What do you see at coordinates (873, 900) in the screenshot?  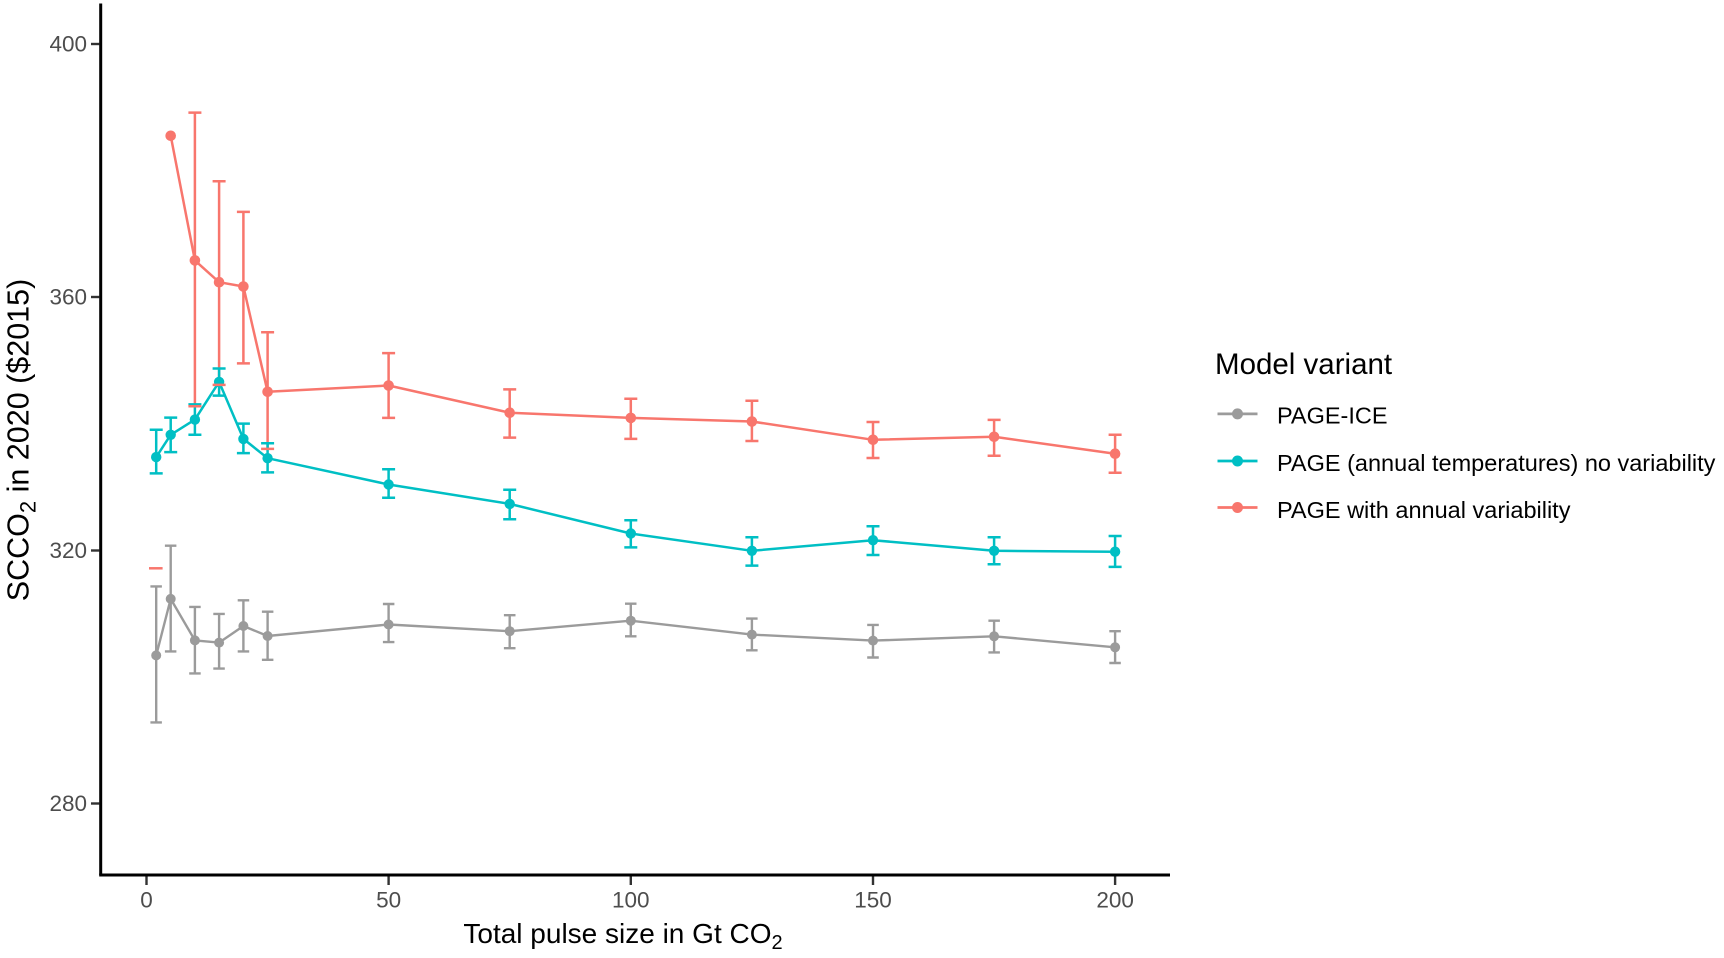 I see `svg-text: 150` at bounding box center [873, 900].